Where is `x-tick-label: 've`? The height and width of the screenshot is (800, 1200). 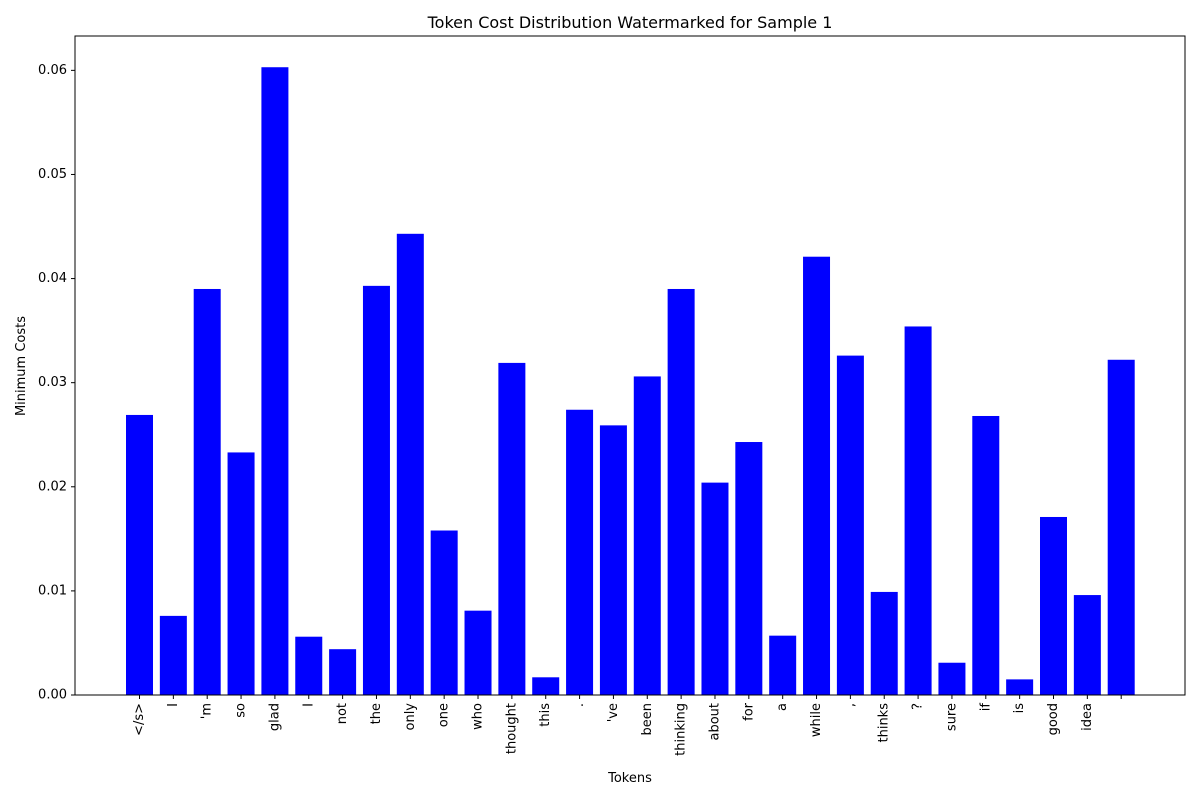
x-tick-label: 've is located at coordinates (613, 712).